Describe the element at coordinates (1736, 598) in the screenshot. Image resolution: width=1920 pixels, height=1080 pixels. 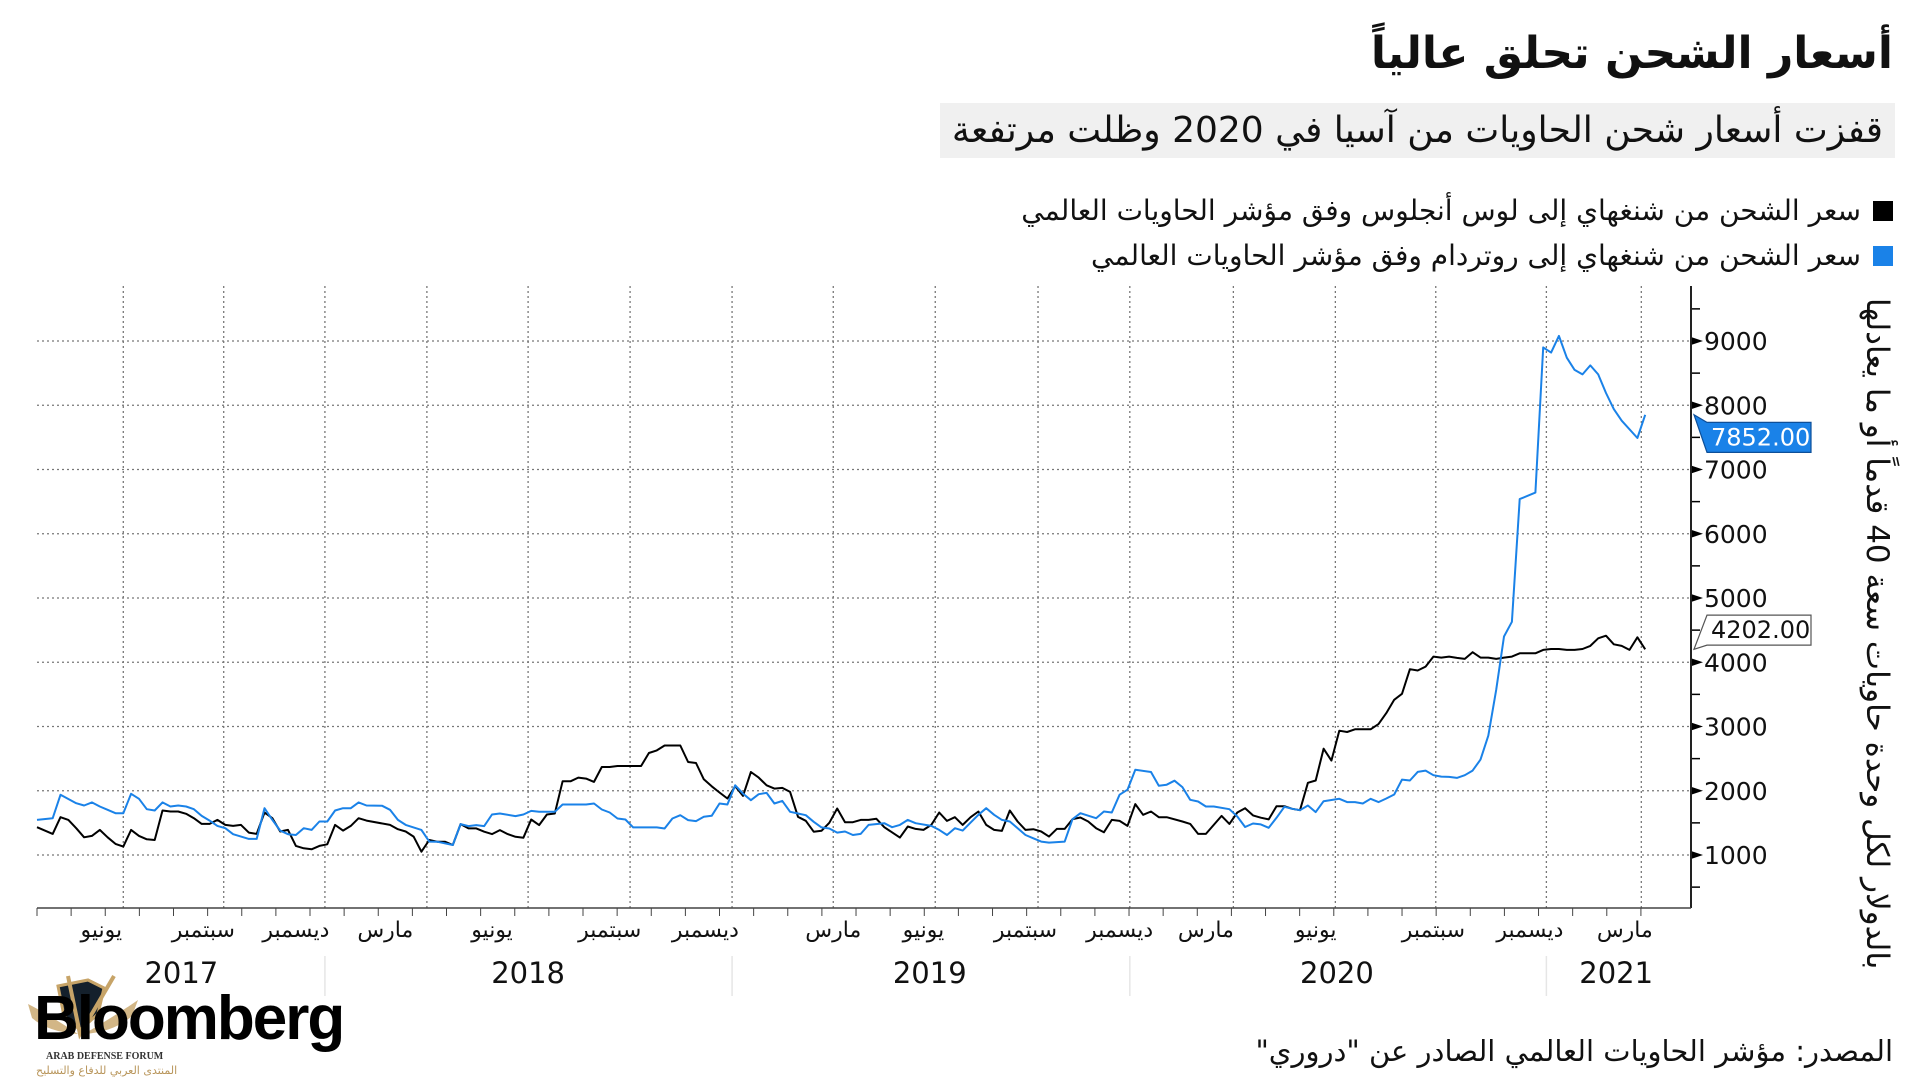
I see `y-tick-label: 5000` at that location.